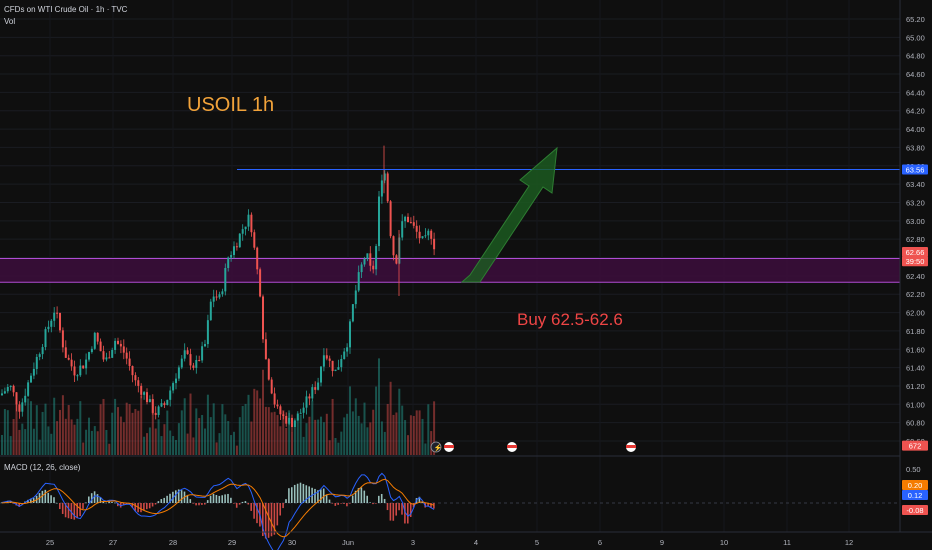 The height and width of the screenshot is (550, 932). What do you see at coordinates (915, 485) in the screenshot?
I see `macd-label-text: 0.20` at bounding box center [915, 485].